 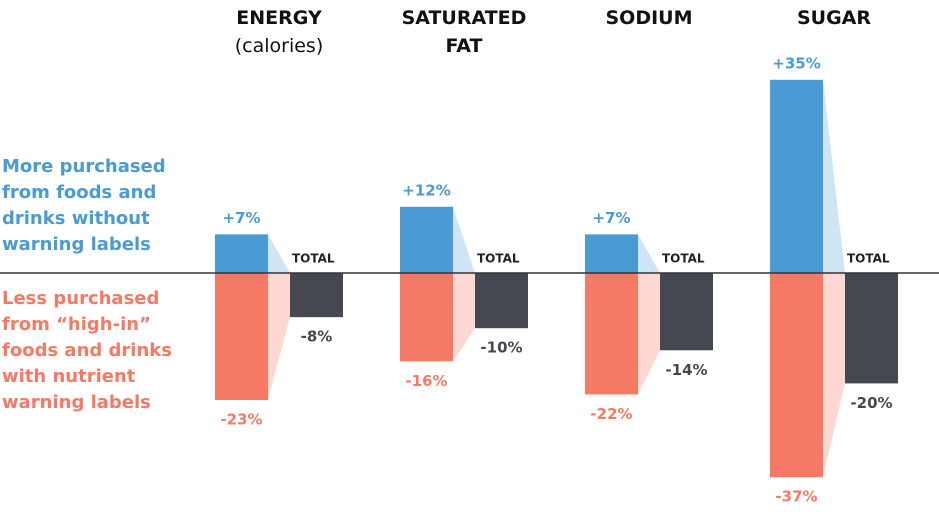 I want to click on category-label: ENERGY (calories), so click(x=279, y=32).